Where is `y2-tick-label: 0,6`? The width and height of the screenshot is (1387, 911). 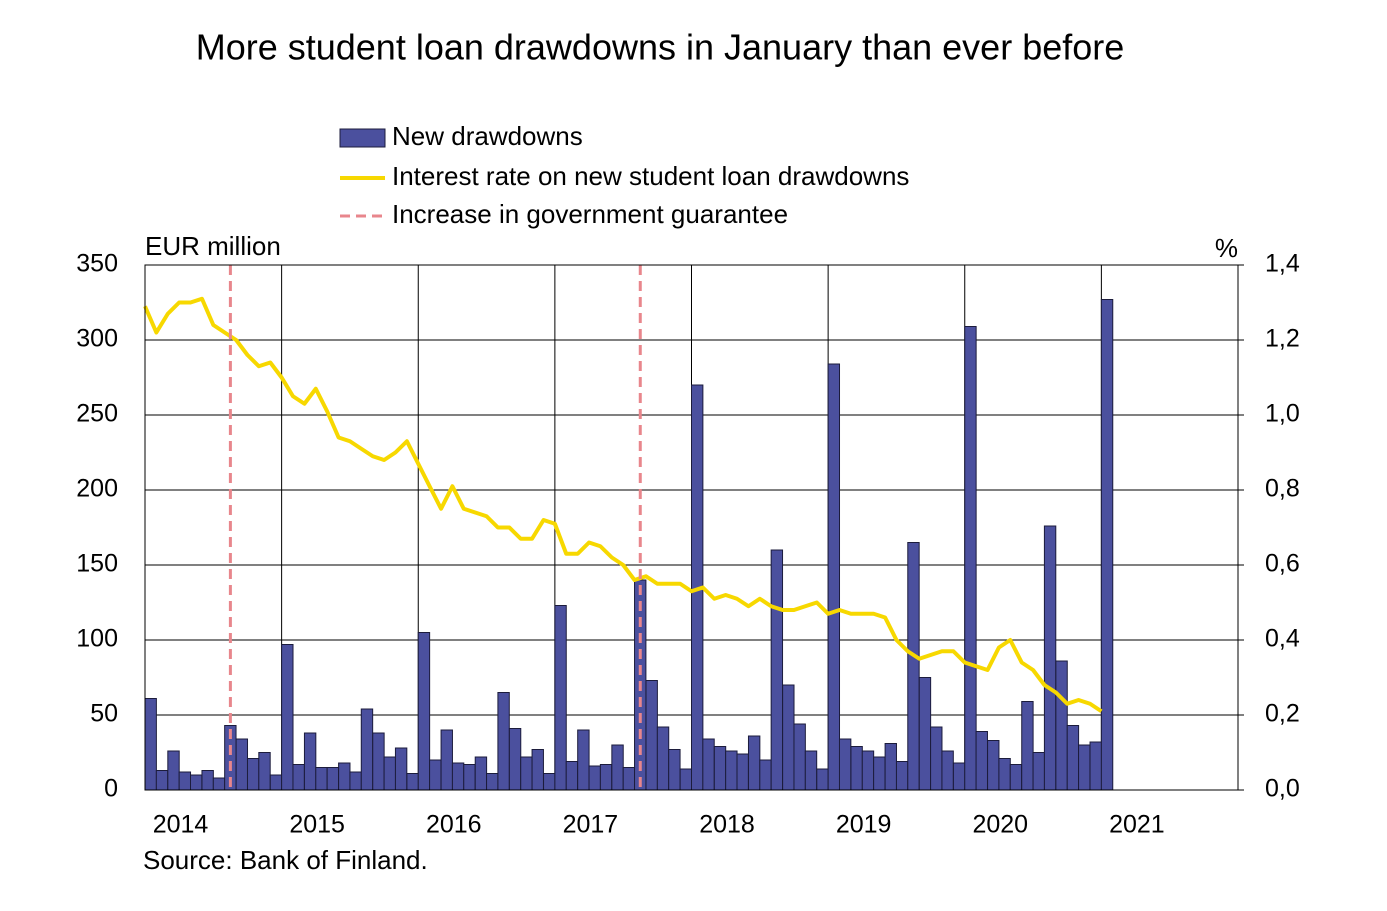
y2-tick-label: 0,6 is located at coordinates (1282, 564).